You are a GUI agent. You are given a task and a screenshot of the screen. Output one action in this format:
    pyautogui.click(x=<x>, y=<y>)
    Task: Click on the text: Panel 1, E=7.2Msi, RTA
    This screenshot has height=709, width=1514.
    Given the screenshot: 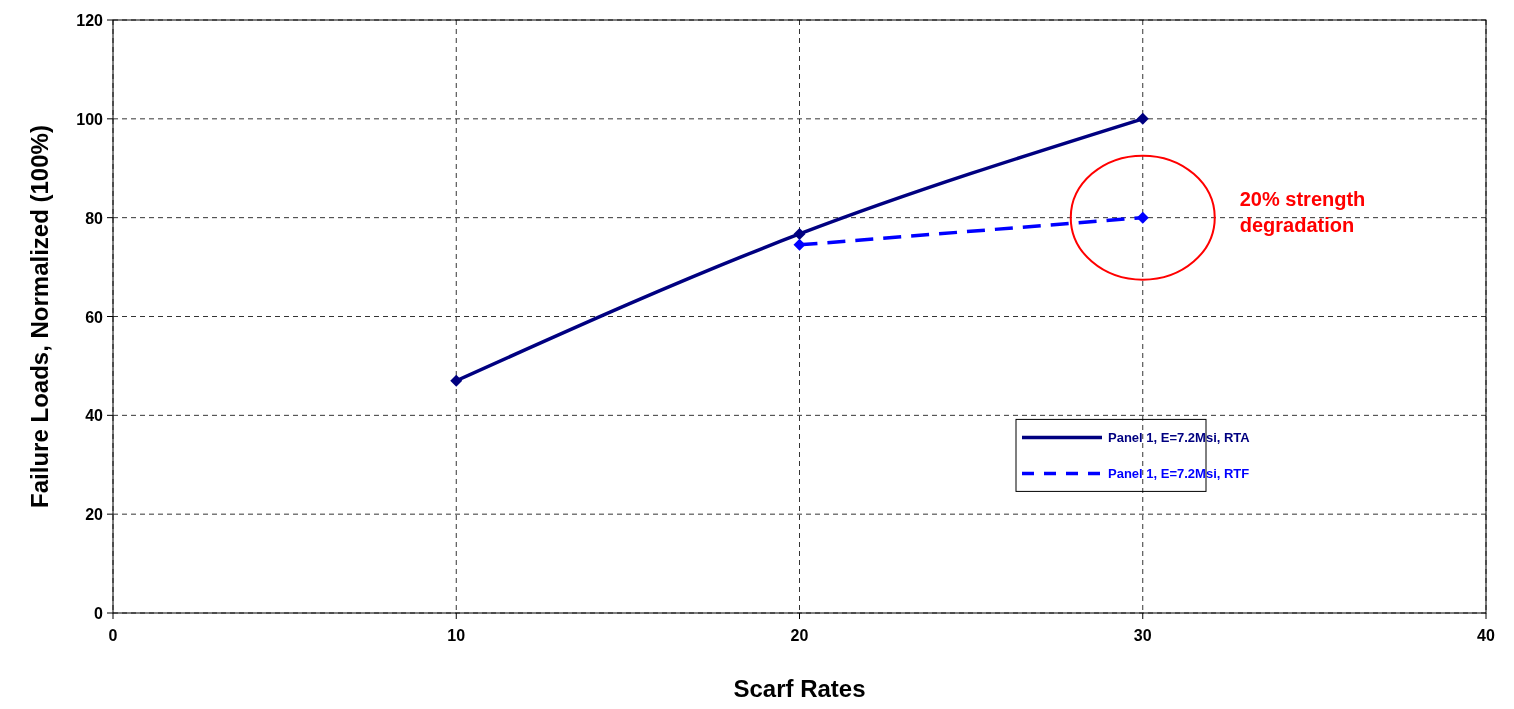 What is the action you would take?
    pyautogui.click(x=1179, y=438)
    